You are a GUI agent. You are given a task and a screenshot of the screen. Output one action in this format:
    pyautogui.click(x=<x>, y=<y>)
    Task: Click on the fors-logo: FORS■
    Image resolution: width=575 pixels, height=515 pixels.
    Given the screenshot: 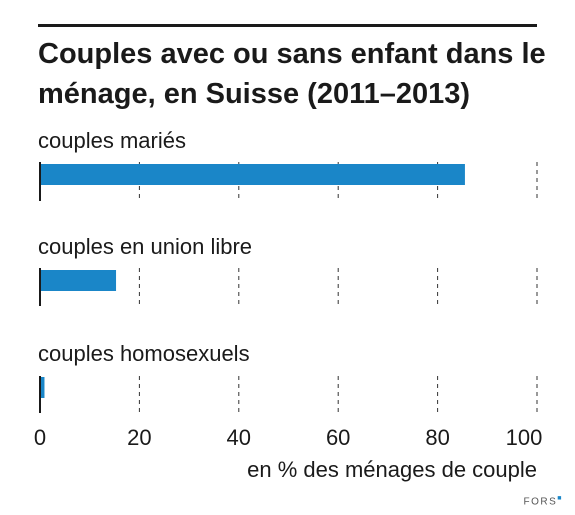 What is the action you would take?
    pyautogui.click(x=543, y=500)
    